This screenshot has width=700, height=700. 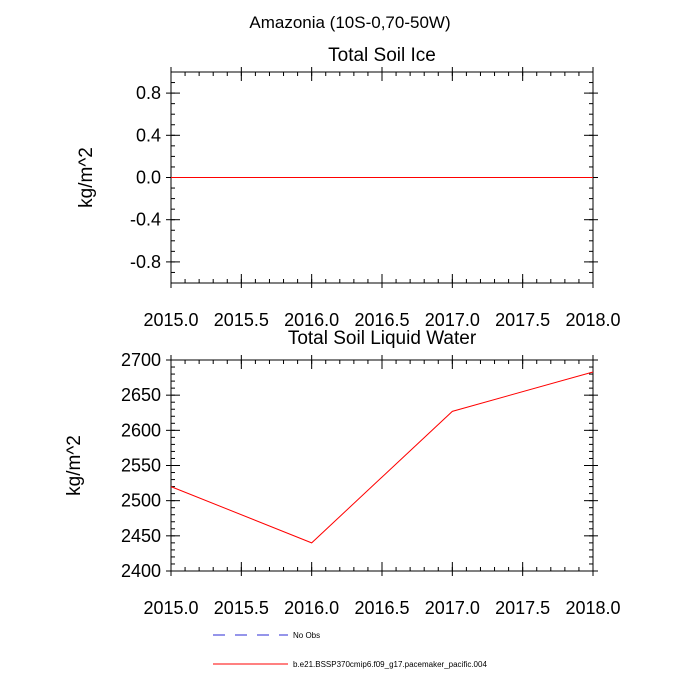 I want to click on y-tick-label: 2450, so click(x=141, y=536).